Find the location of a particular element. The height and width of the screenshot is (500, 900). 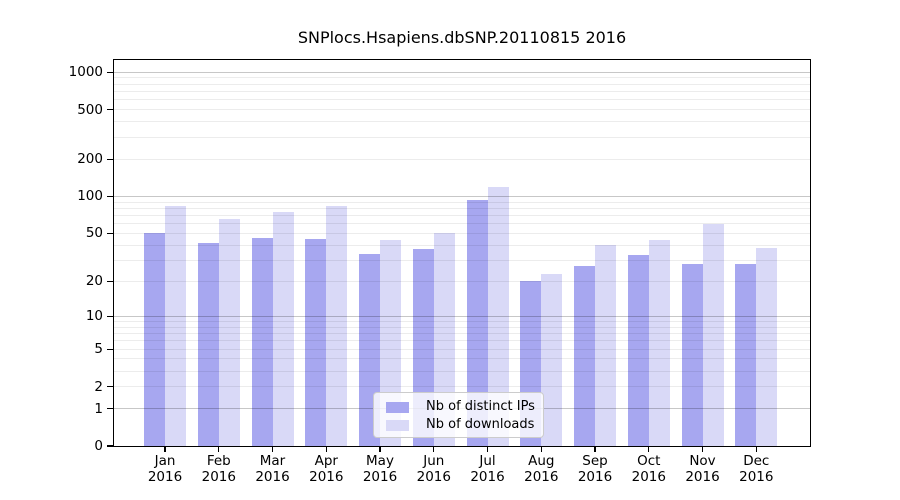

x-tick-label-apr: Apr 2016 is located at coordinates (326, 469).